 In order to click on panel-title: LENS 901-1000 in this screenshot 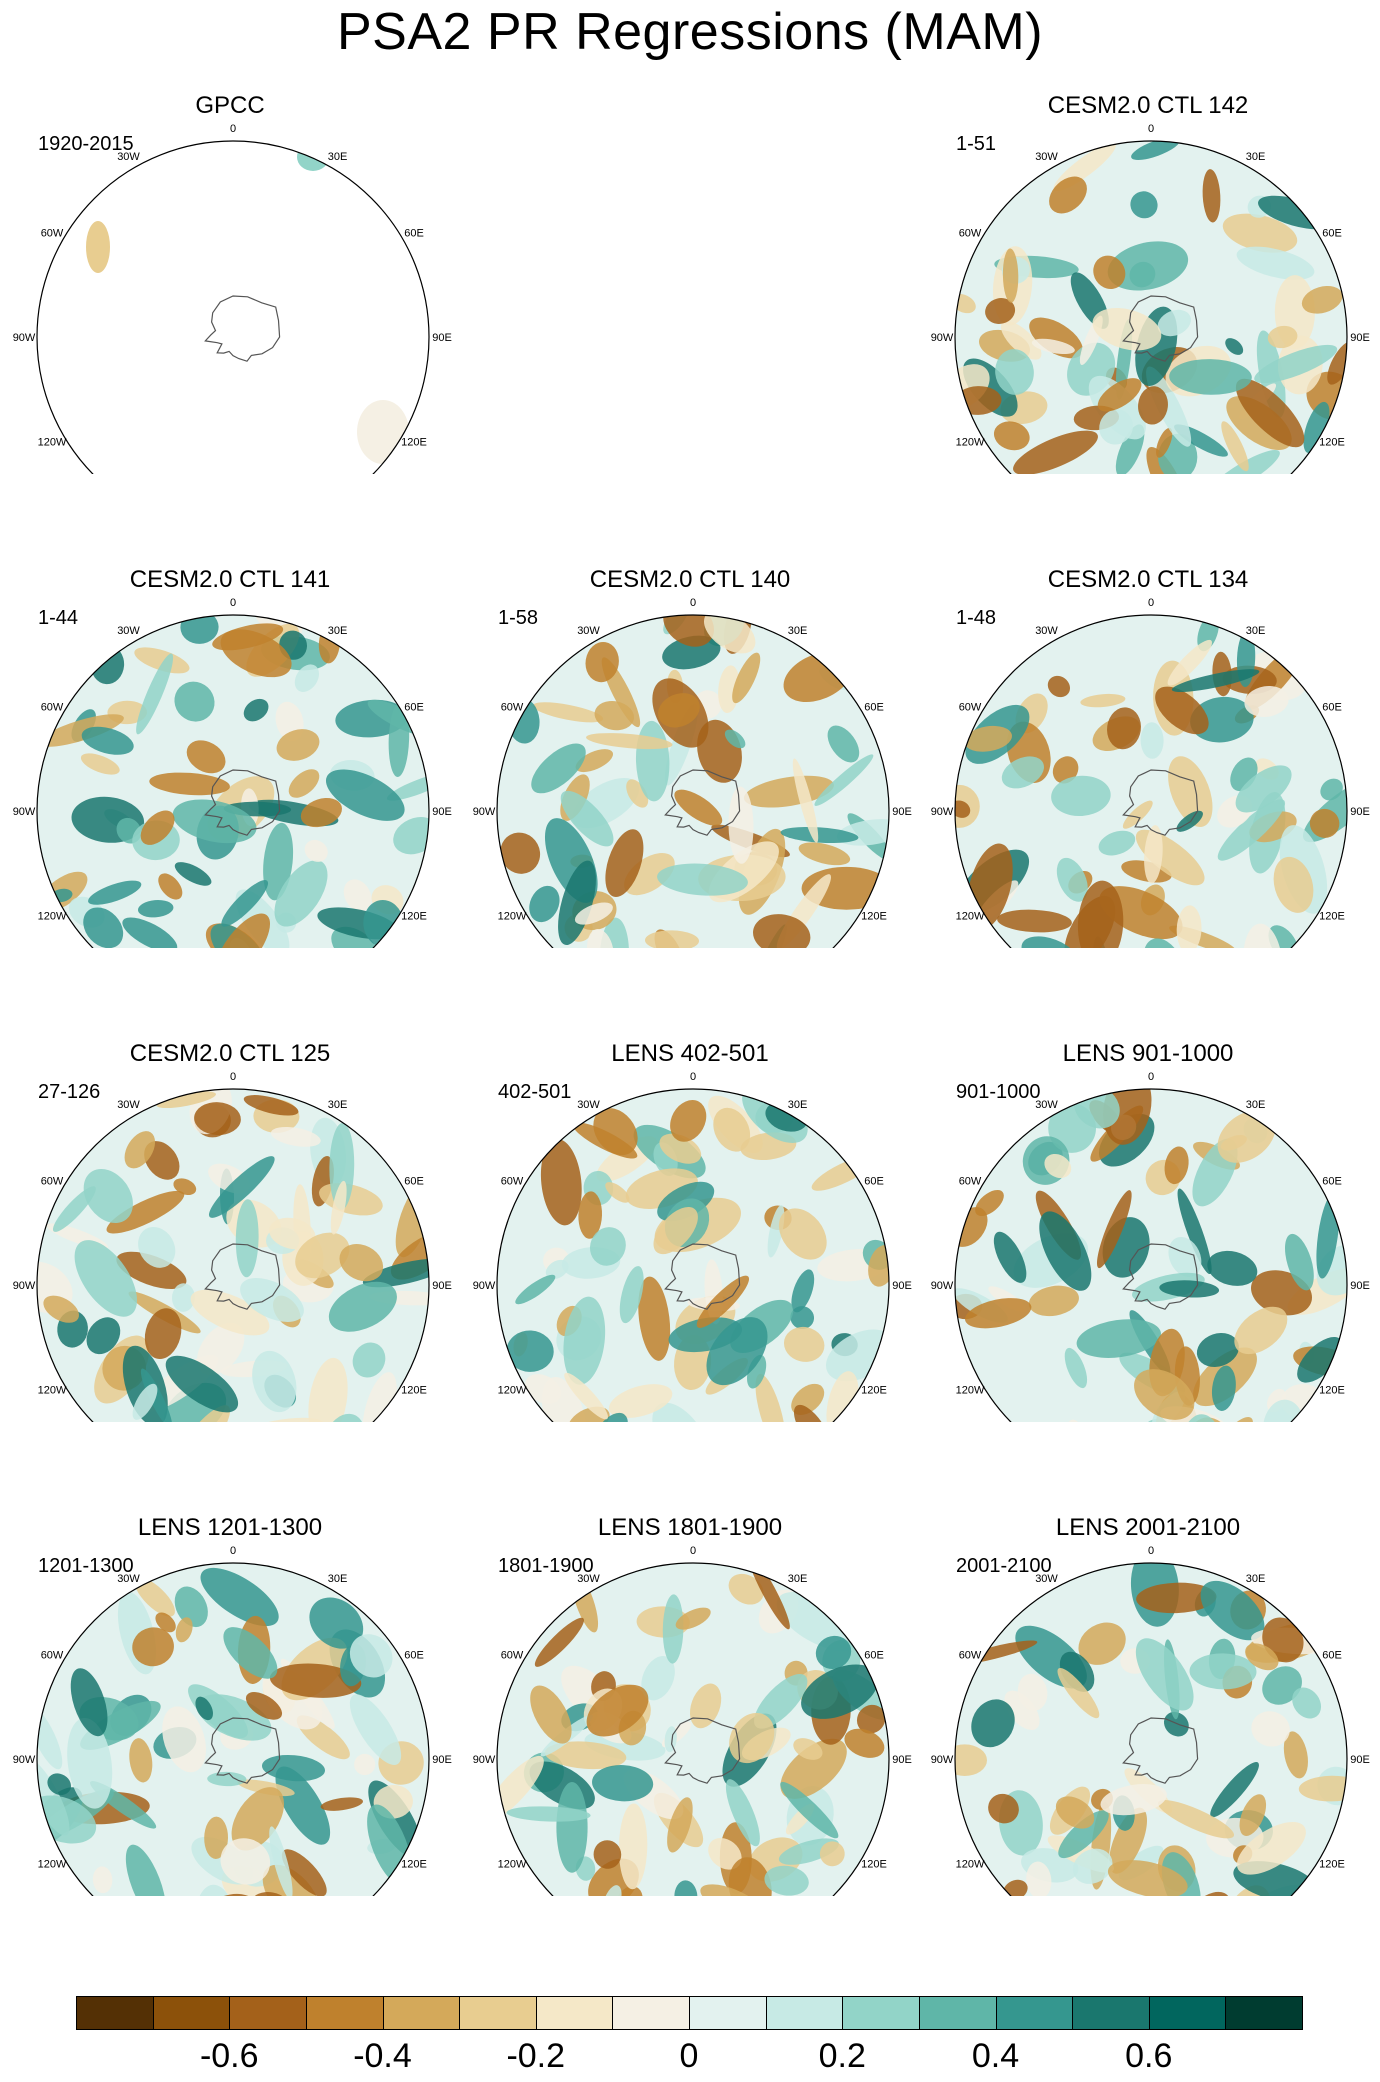, I will do `click(1148, 1053)`.